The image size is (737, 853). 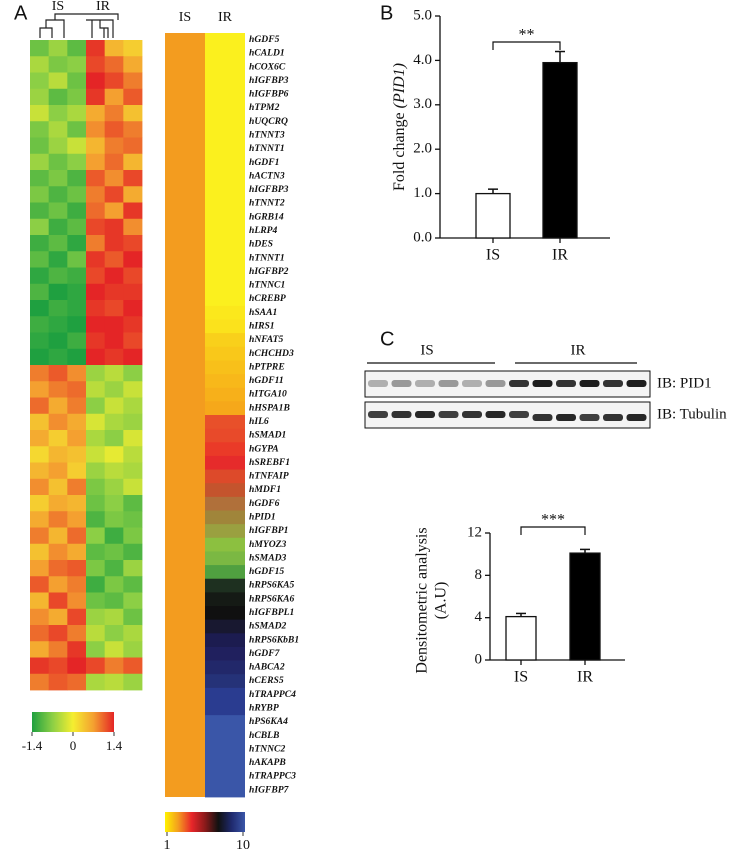 I want to click on gene-label: hTNNC2, so click(x=267, y=748).